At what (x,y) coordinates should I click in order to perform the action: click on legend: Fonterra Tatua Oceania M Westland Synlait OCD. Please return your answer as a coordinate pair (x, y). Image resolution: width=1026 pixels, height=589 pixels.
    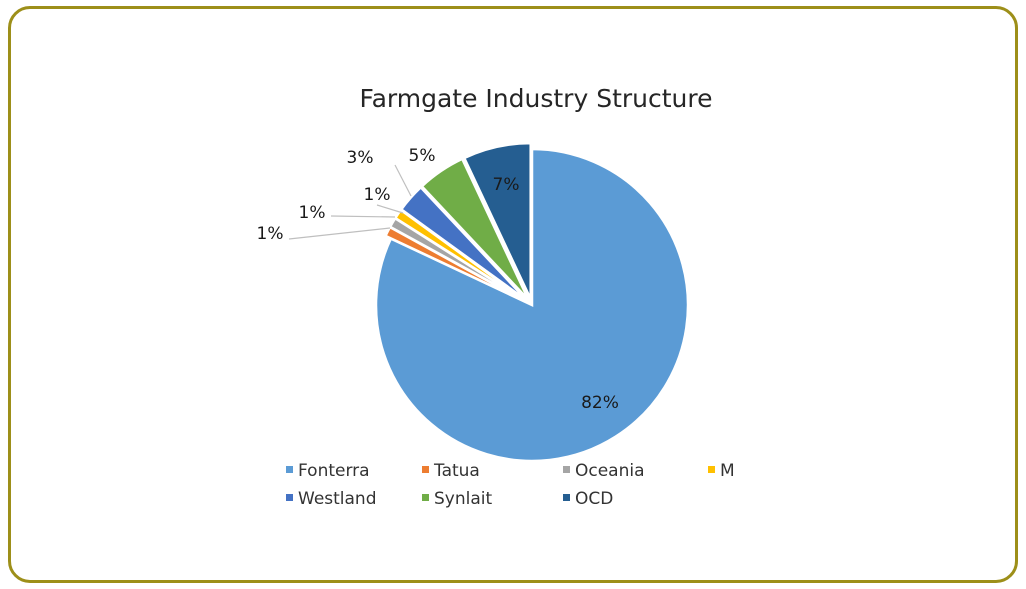
    Looking at the image, I should click on (510, 485).